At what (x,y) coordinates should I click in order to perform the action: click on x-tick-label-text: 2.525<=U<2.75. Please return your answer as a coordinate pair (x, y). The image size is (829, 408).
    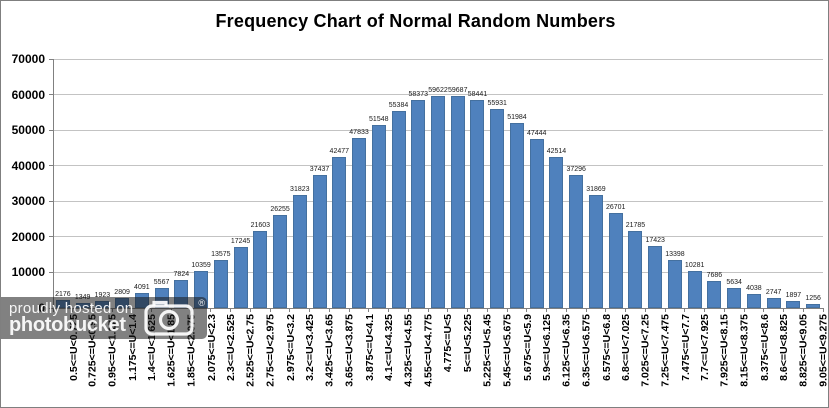
    Looking at the image, I should click on (251, 350).